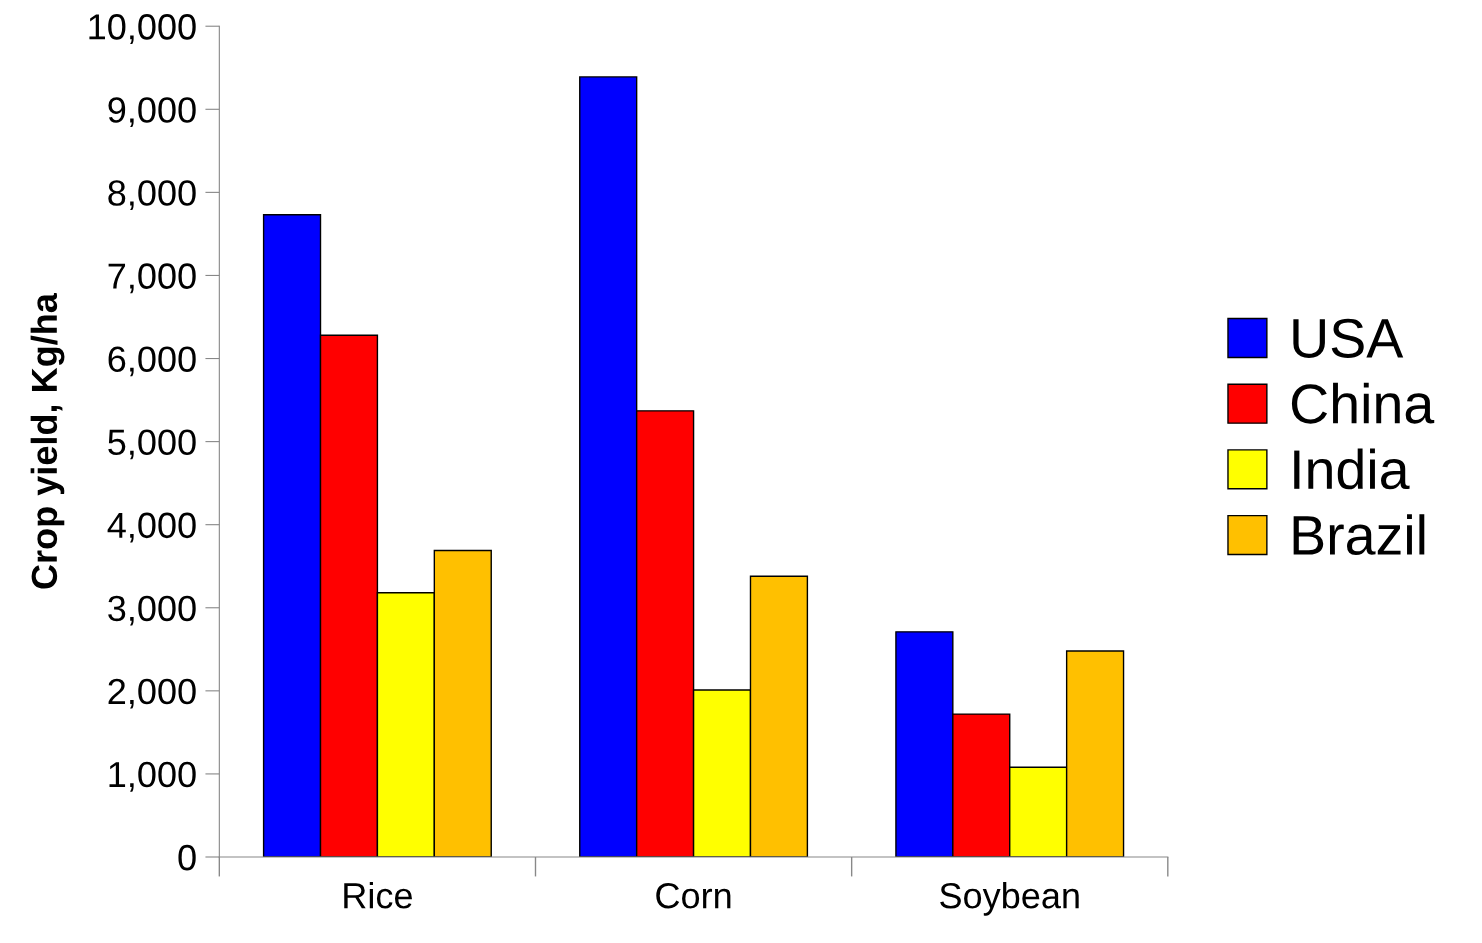 This screenshot has height=943, width=1482. What do you see at coordinates (187, 857) in the screenshot?
I see `y-tick-label: 0` at bounding box center [187, 857].